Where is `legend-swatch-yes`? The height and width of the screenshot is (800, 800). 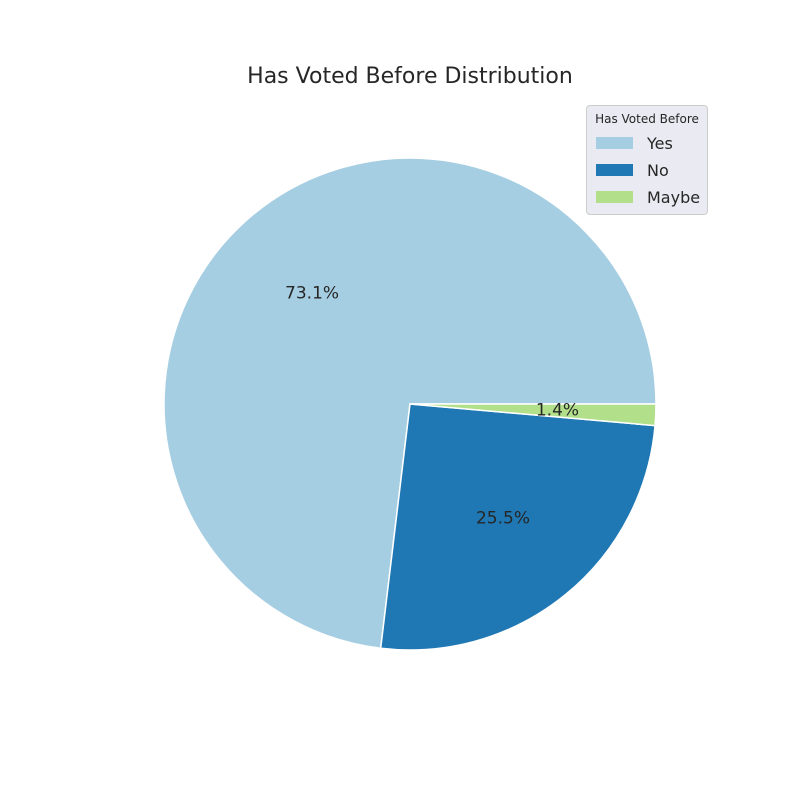 legend-swatch-yes is located at coordinates (614, 143).